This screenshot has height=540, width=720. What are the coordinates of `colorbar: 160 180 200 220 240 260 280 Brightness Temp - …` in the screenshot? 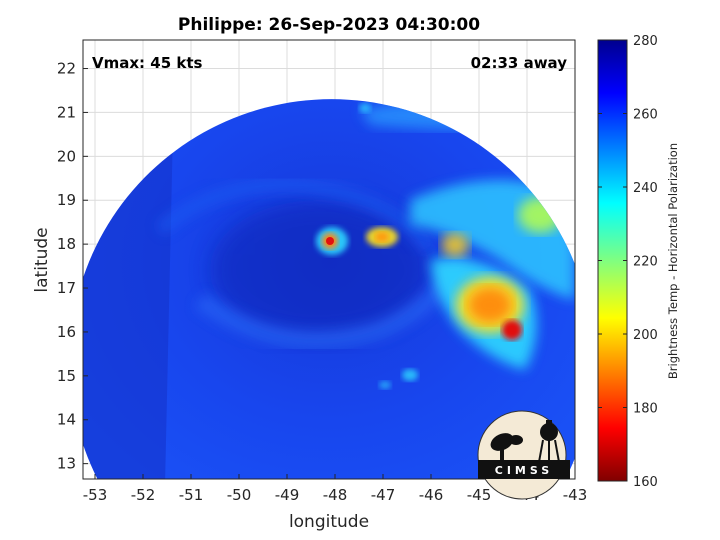 It's located at (638, 262).